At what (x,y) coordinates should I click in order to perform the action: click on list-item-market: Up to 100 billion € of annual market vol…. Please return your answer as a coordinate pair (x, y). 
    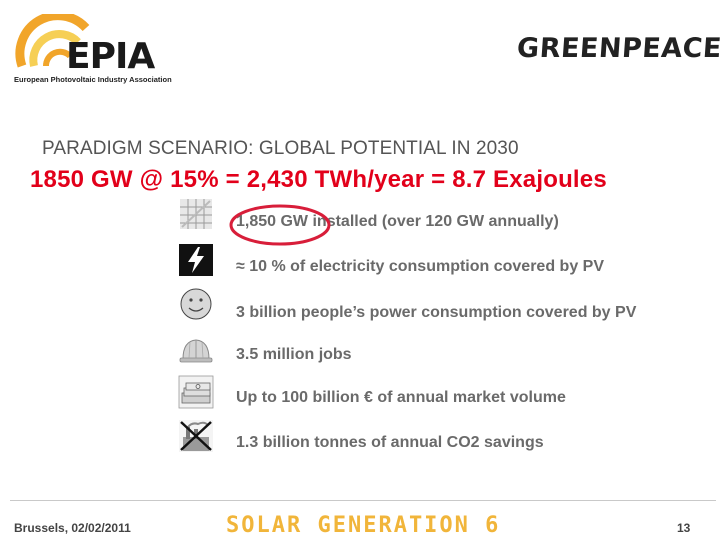
    Looking at the image, I should click on (401, 397).